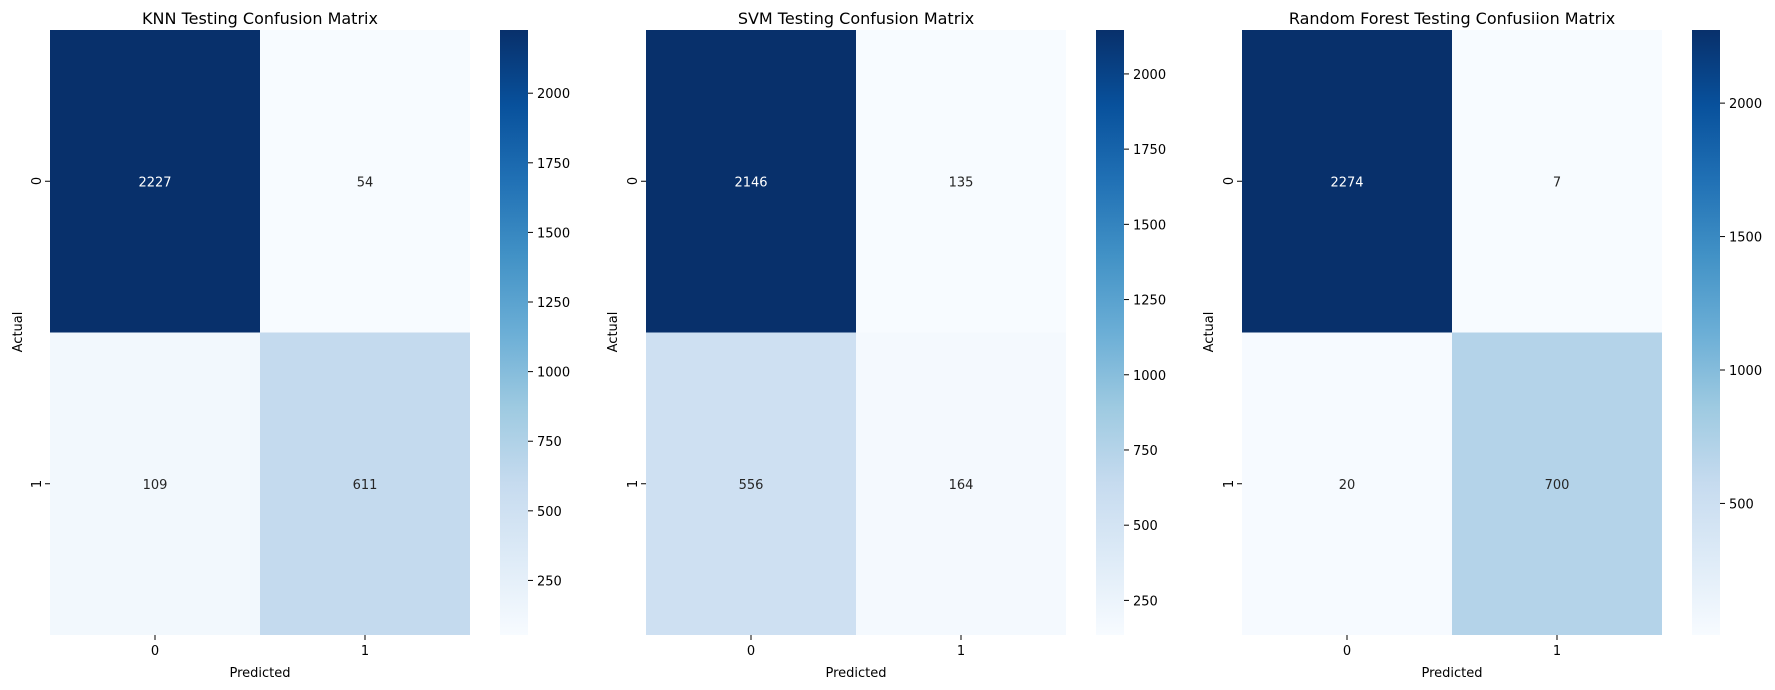 Image resolution: width=1775 pixels, height=690 pixels. I want to click on panel-title: SVM Testing Confusion Matrix, so click(856, 18).